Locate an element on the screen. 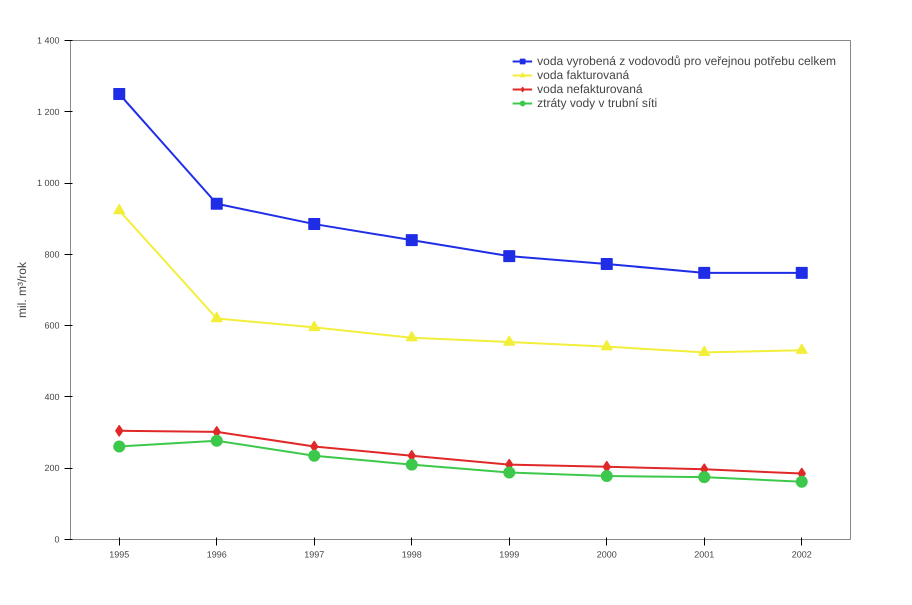 The height and width of the screenshot is (605, 912). x-tick-label: 1996 is located at coordinates (216, 555).